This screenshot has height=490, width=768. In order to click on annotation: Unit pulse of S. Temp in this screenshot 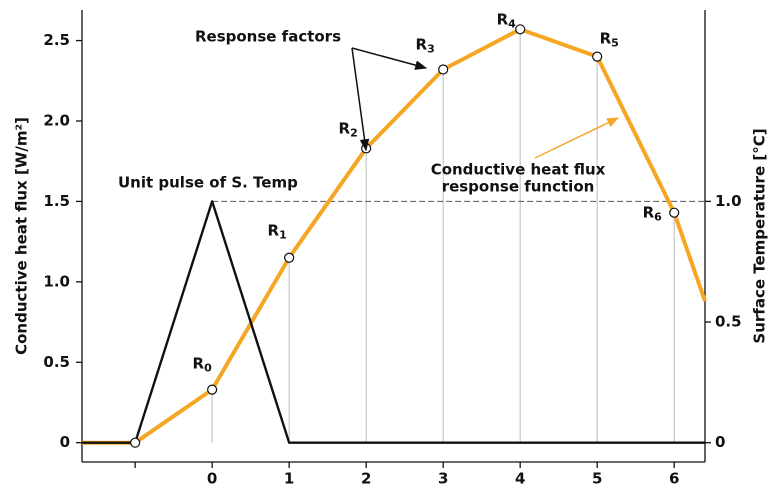, I will do `click(208, 183)`.